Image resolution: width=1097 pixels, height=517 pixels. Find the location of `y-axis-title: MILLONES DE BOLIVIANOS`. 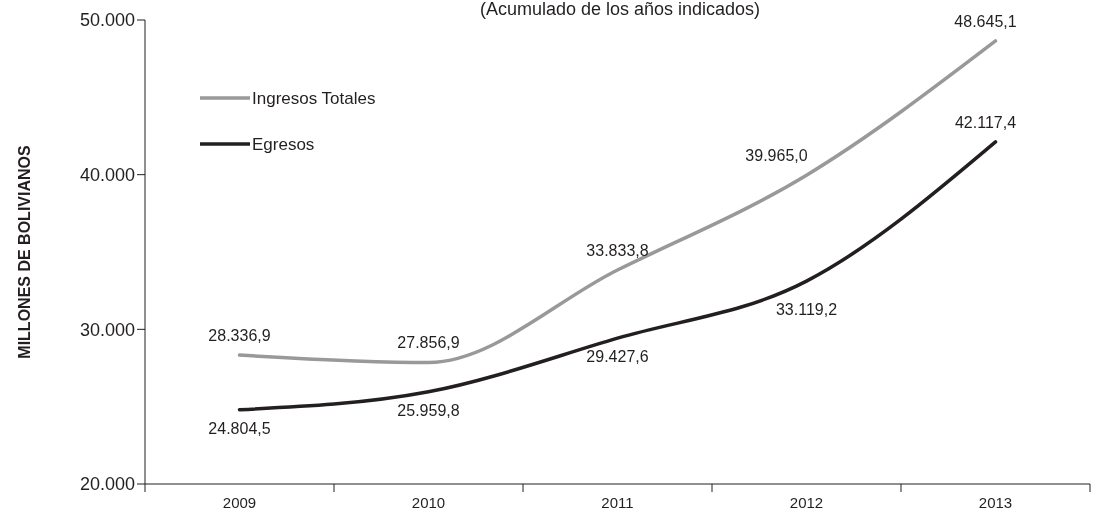

y-axis-title: MILLONES DE BOLIVIANOS is located at coordinates (24, 252).